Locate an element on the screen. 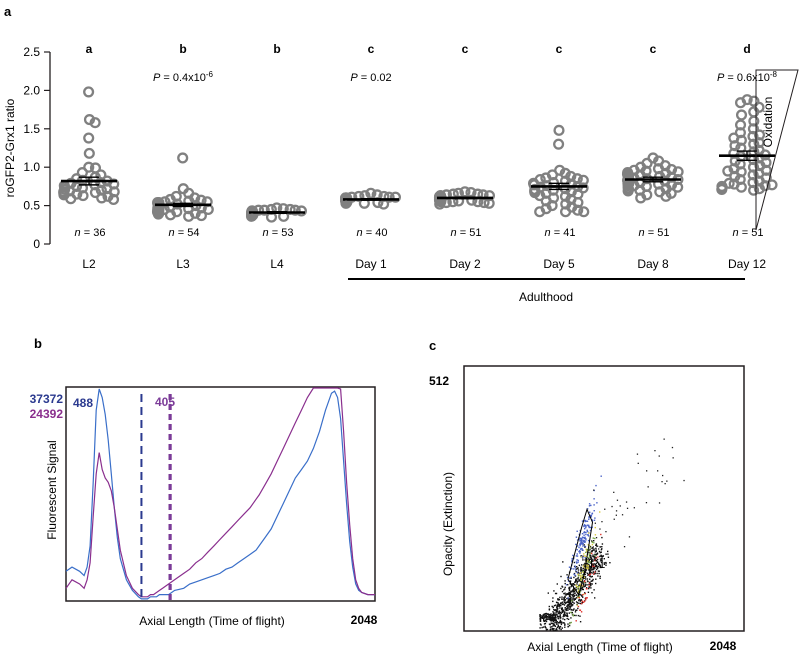 This screenshot has height=656, width=800. c-x-label: Axial Length (Time of flight) is located at coordinates (600, 647).